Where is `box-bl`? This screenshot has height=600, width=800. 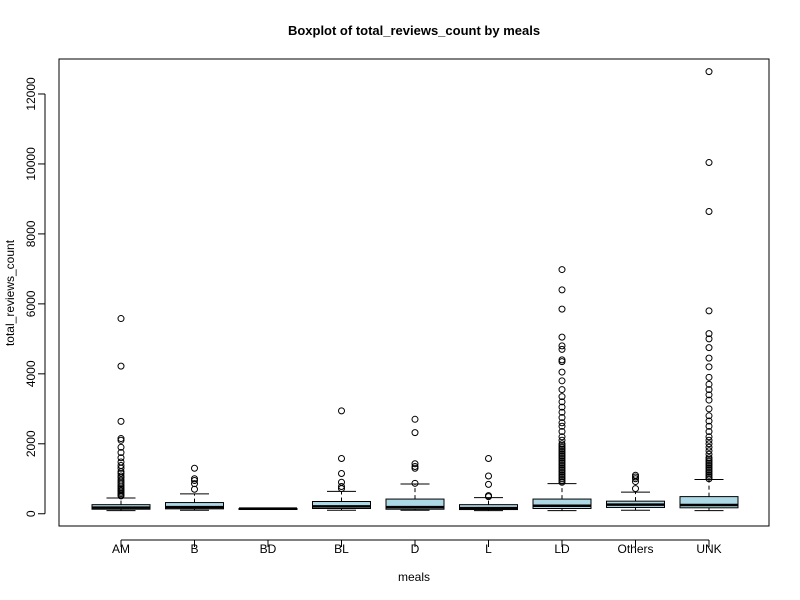 box-bl is located at coordinates (341, 459).